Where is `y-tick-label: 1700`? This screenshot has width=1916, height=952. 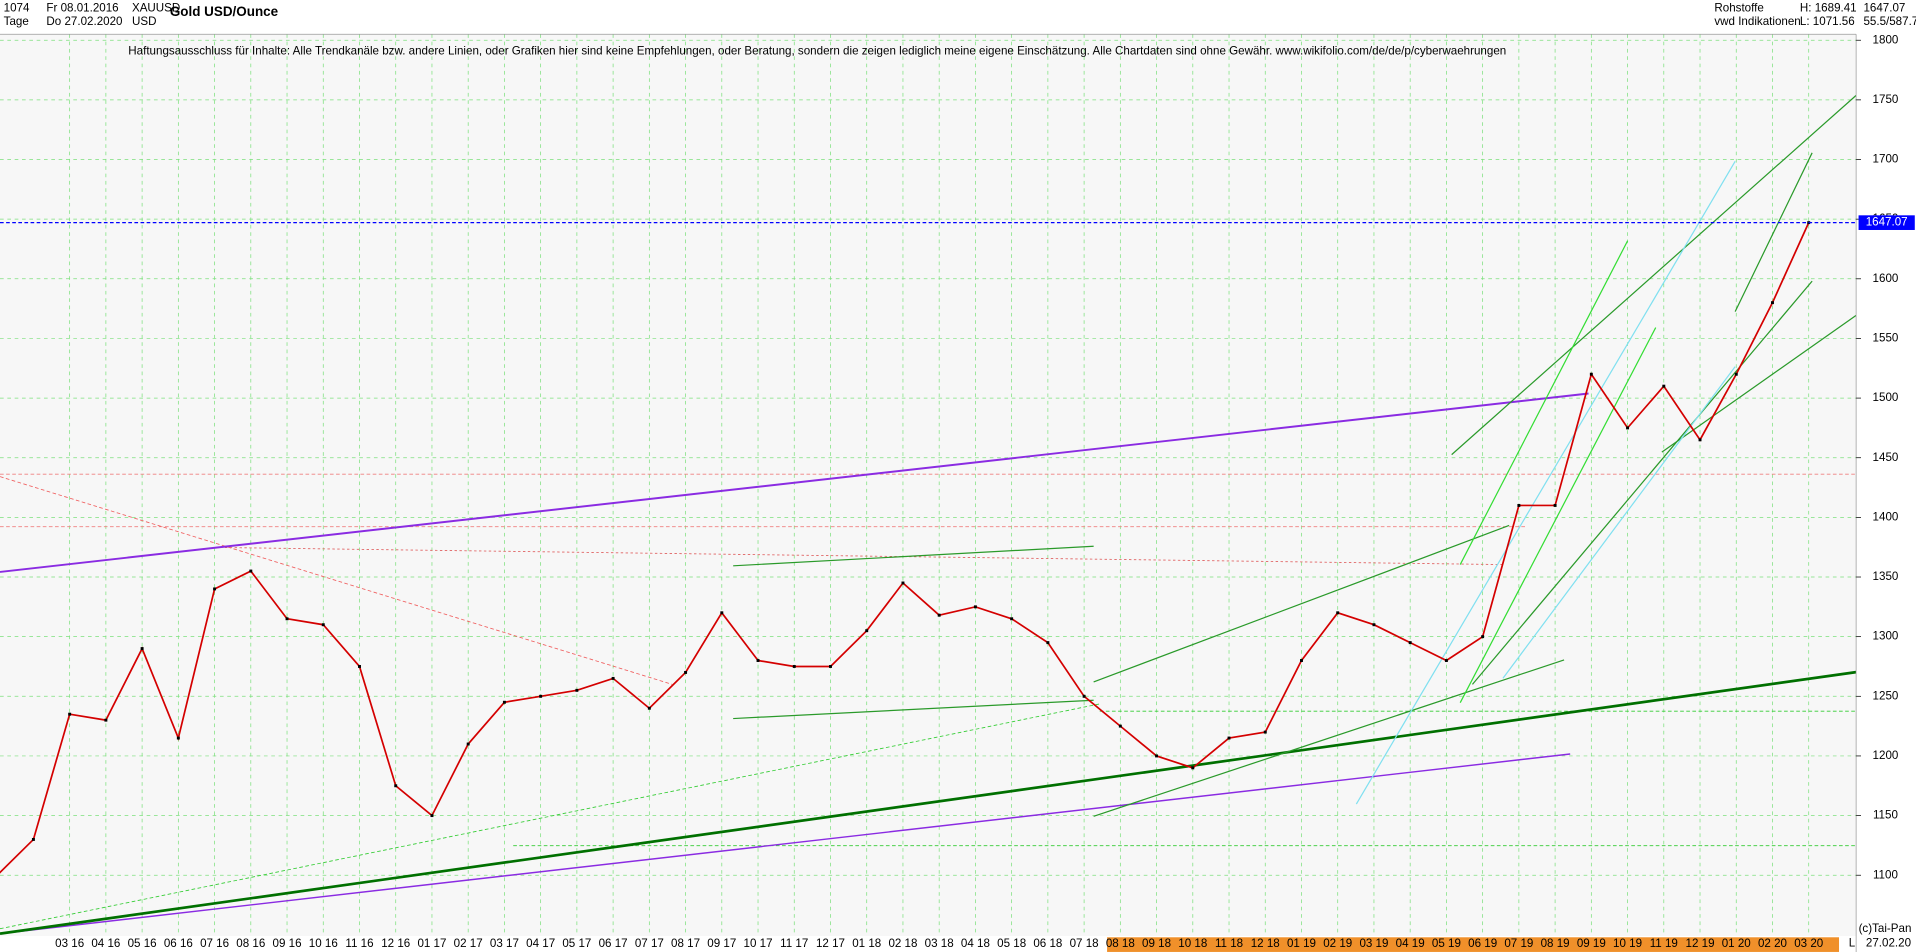
y-tick-label: 1700 is located at coordinates (1886, 159).